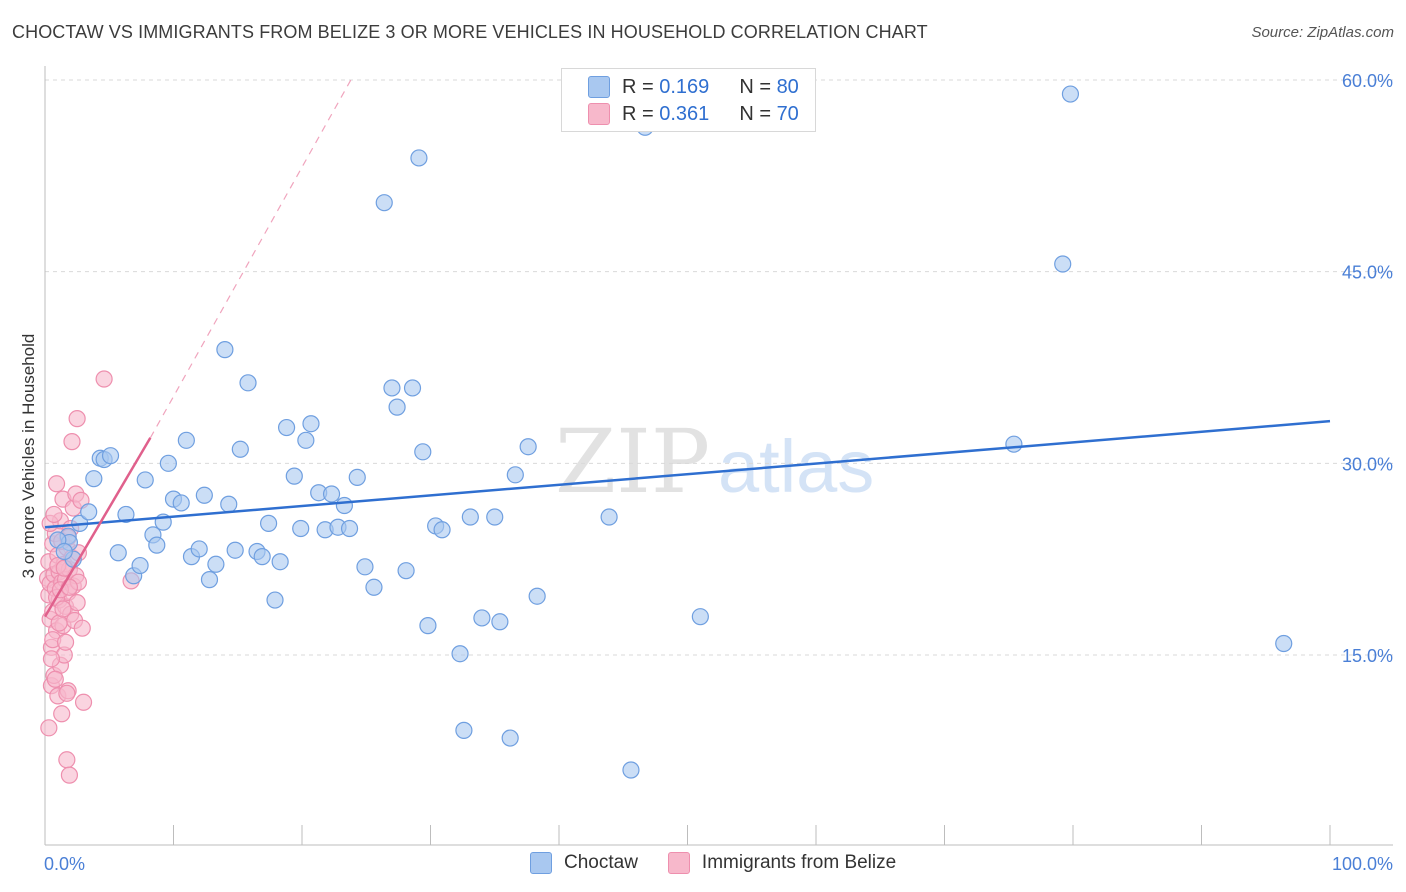  I want to click on series-belize, so click(89, 577).